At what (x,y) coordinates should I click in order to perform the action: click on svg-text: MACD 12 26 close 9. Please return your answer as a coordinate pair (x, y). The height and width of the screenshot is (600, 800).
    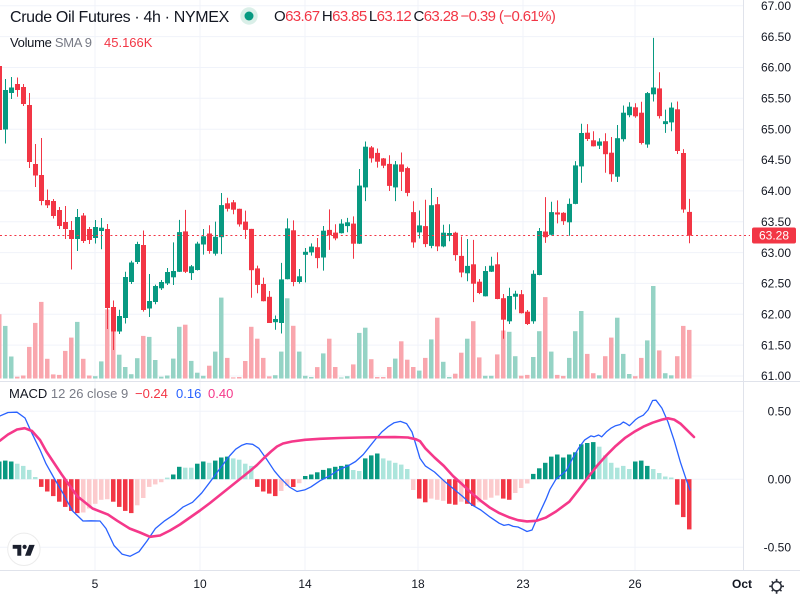
    Looking at the image, I should click on (68, 393).